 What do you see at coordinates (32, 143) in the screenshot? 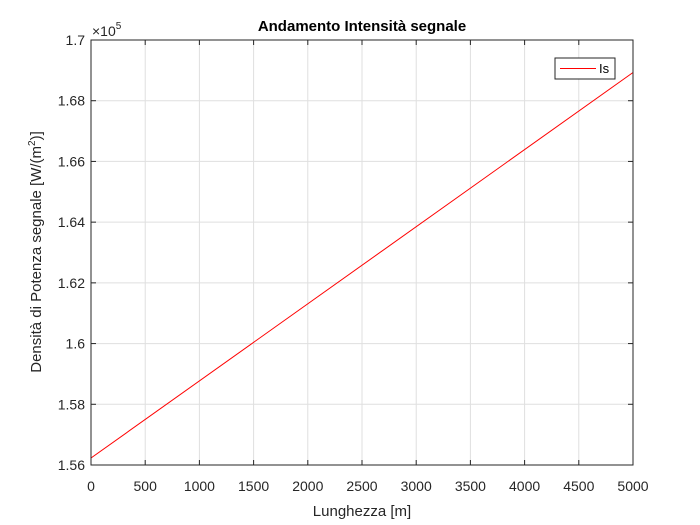
I see `y-axis-label-superscript: 2` at bounding box center [32, 143].